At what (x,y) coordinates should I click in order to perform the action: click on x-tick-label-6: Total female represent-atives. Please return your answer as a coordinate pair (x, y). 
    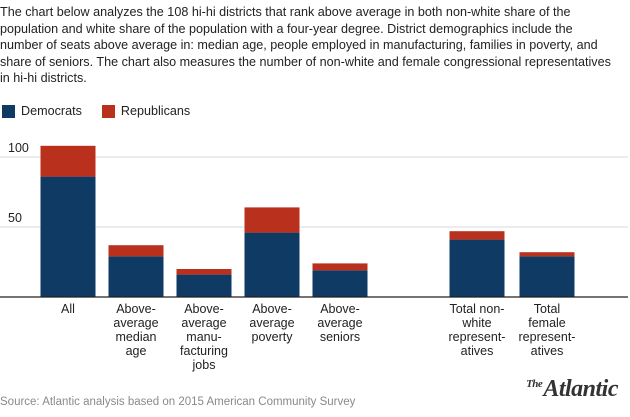
    Looking at the image, I should click on (547, 330).